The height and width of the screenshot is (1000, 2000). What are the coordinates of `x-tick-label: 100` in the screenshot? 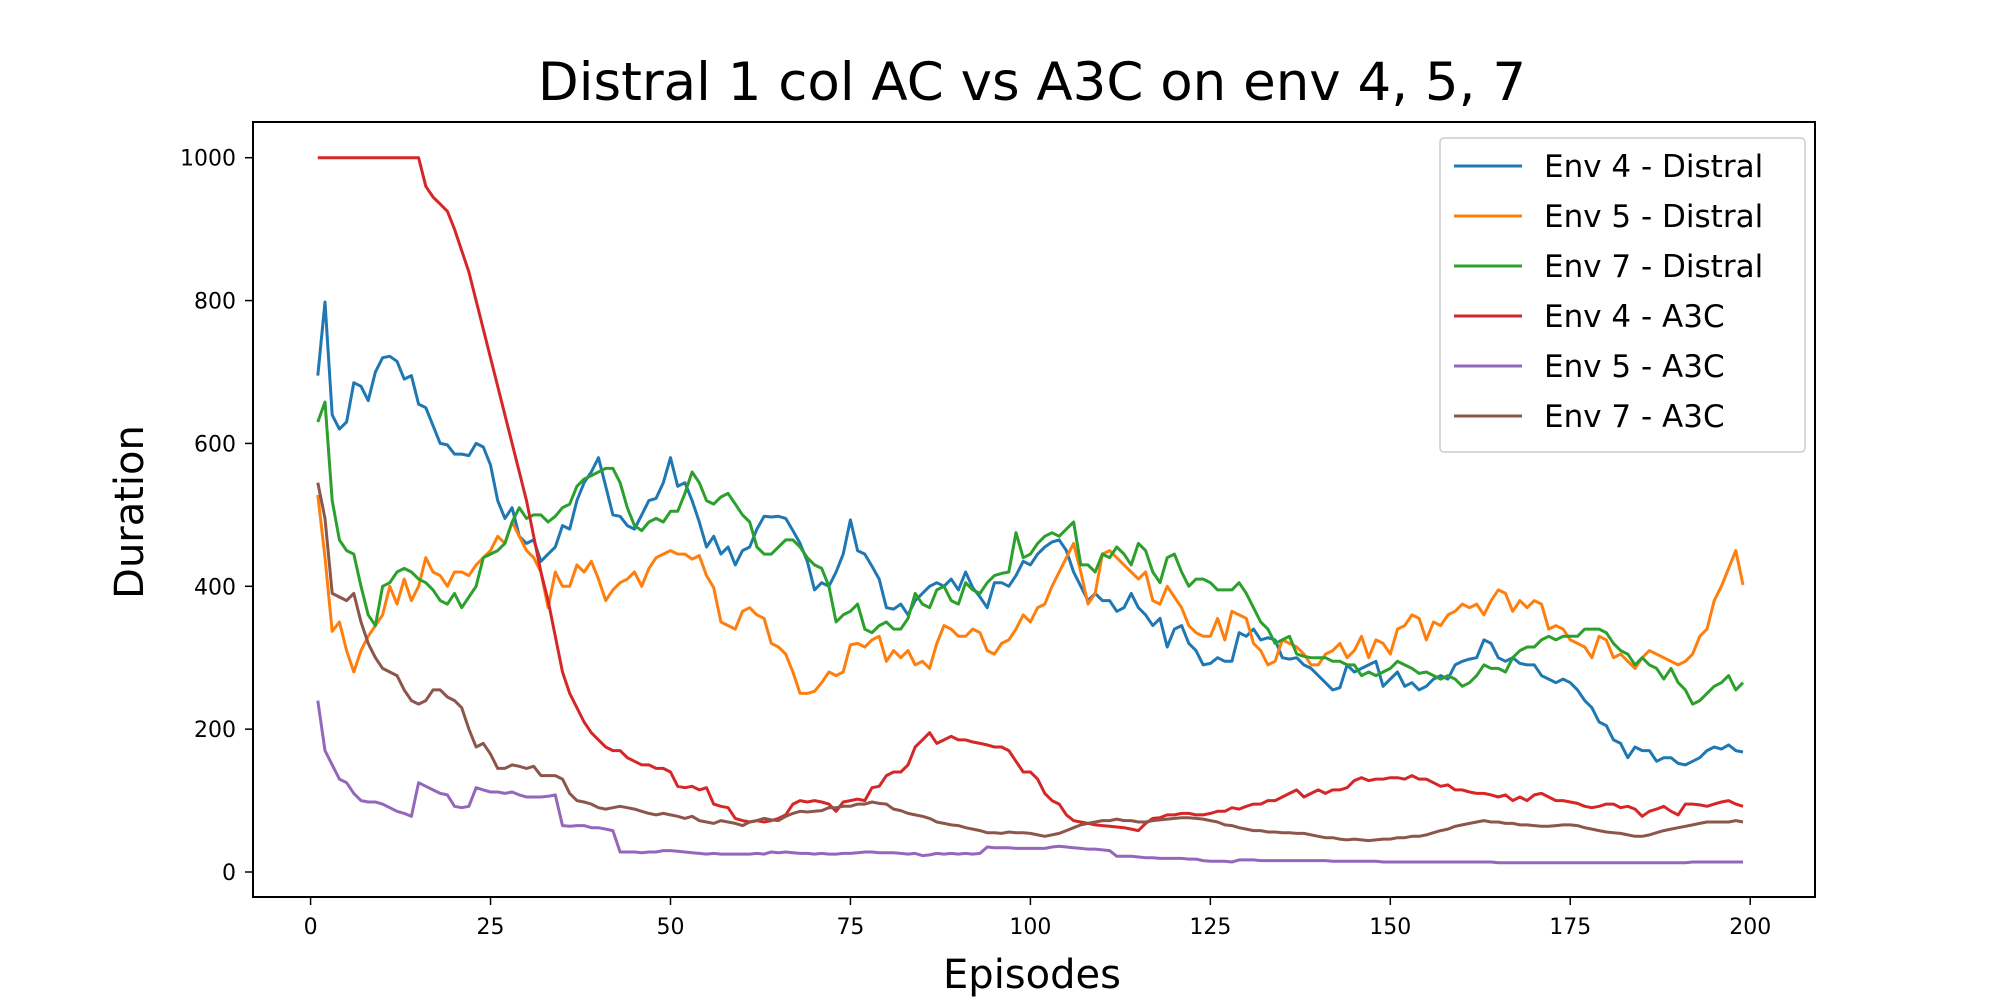 It's located at (1030, 927).